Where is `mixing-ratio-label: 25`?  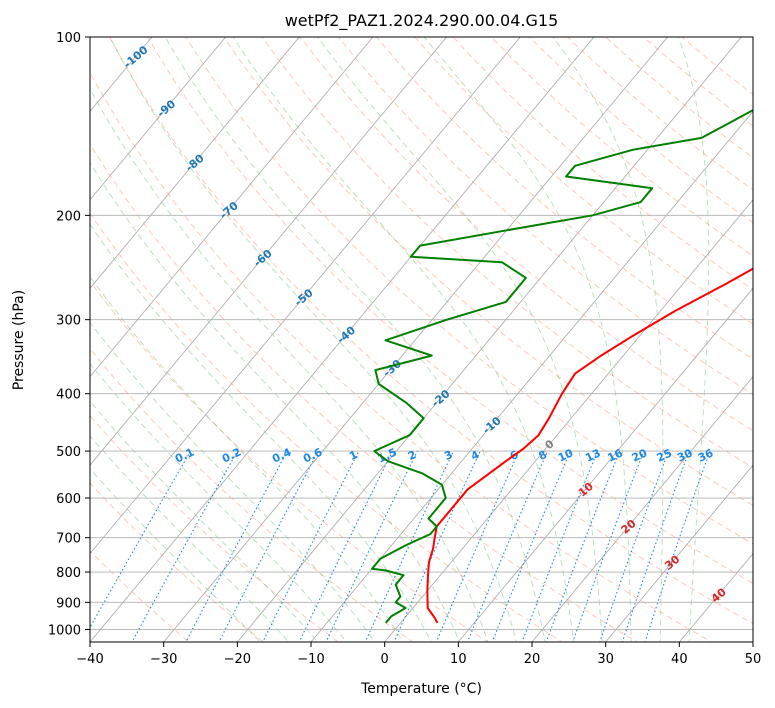
mixing-ratio-label: 25 is located at coordinates (664, 455).